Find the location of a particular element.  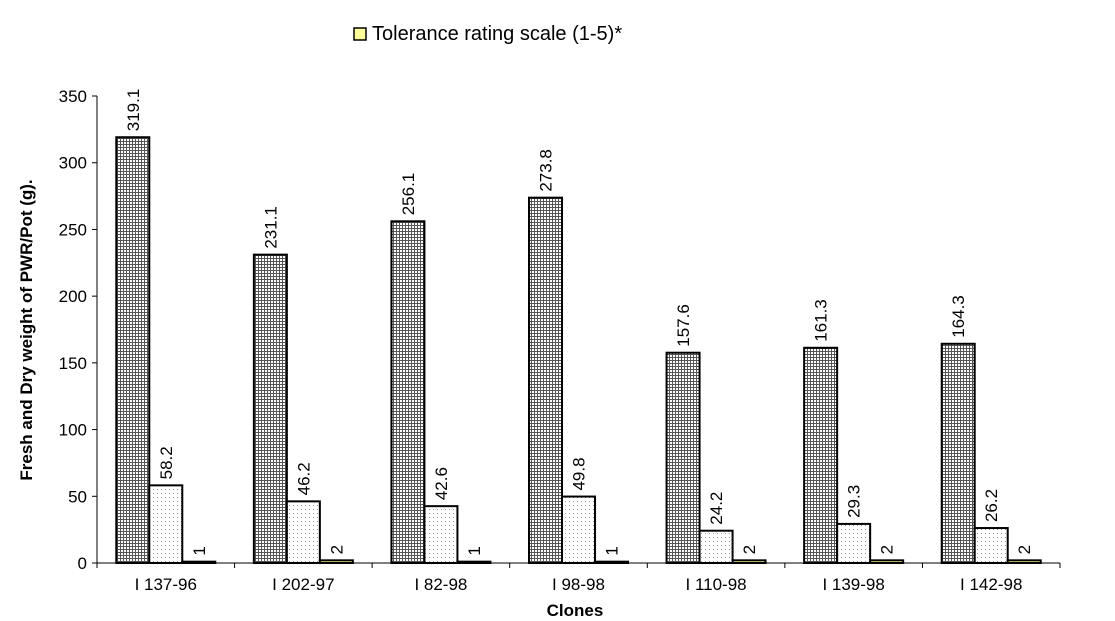

x-axis-title: Clones is located at coordinates (575, 610).